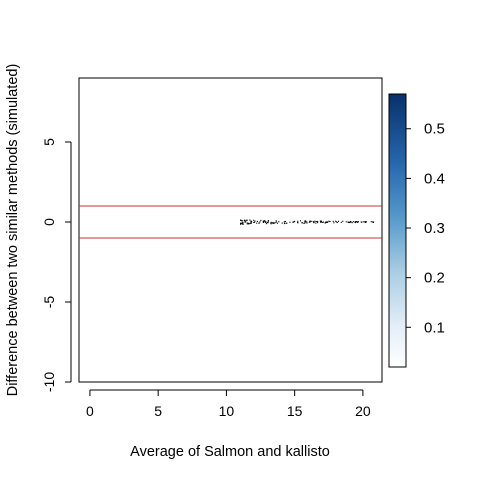  I want to click on y-tick-label: 0, so click(49, 222).